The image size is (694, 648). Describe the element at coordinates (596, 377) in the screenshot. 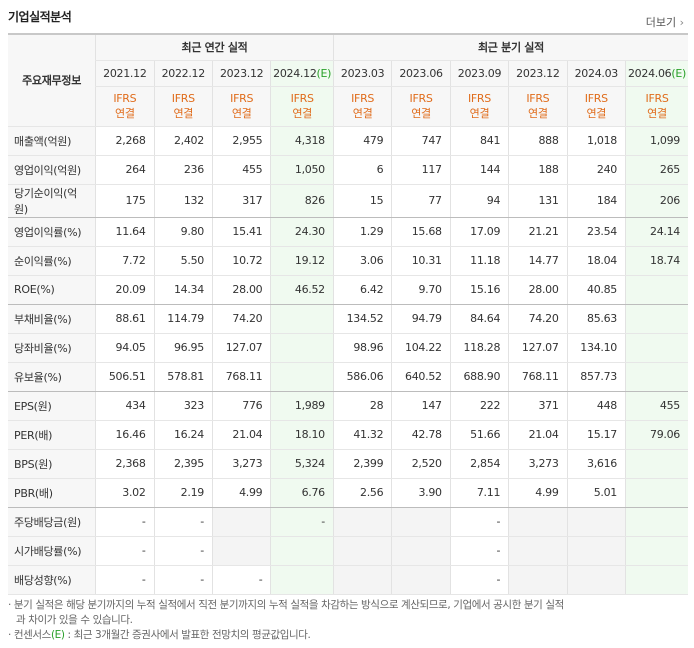

I see `value-cell: 857.73` at that location.